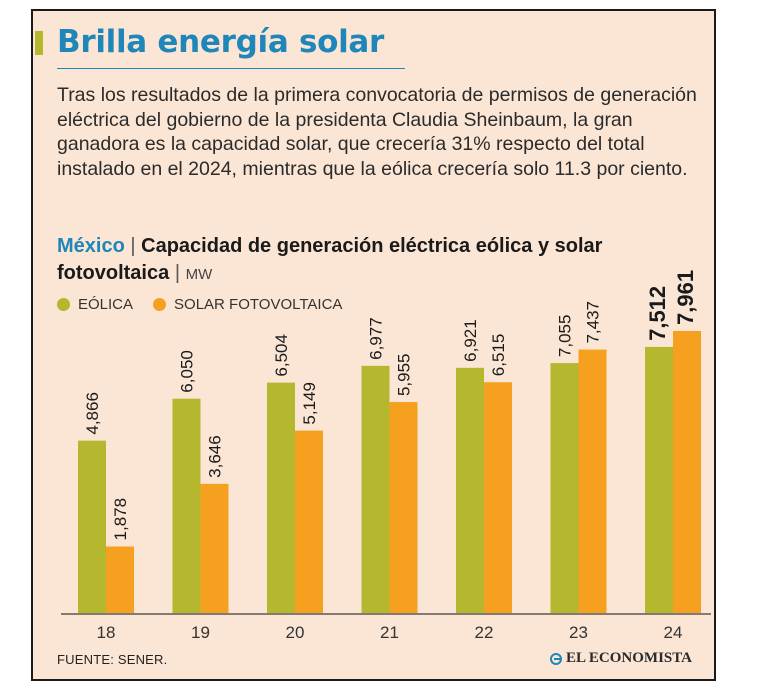 The image size is (768, 692). Describe the element at coordinates (187, 371) in the screenshot. I see `bar-label-eolica-19: 6,050` at that location.